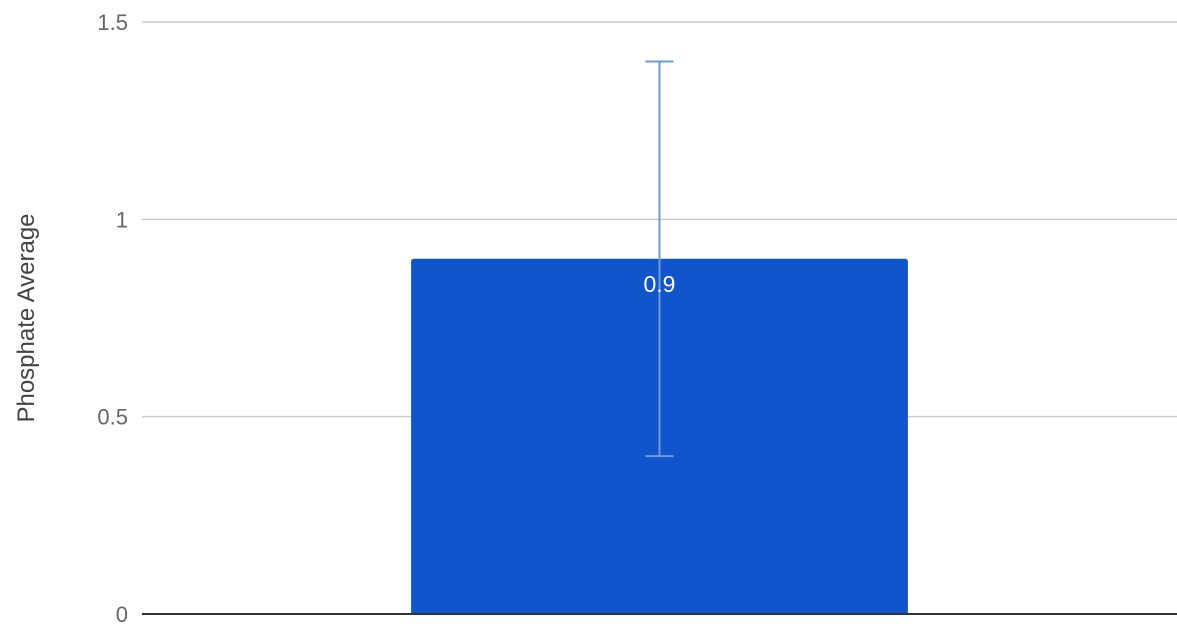 This screenshot has height=624, width=1177. Describe the element at coordinates (122, 613) in the screenshot. I see `y-tick-label: 0` at that location.